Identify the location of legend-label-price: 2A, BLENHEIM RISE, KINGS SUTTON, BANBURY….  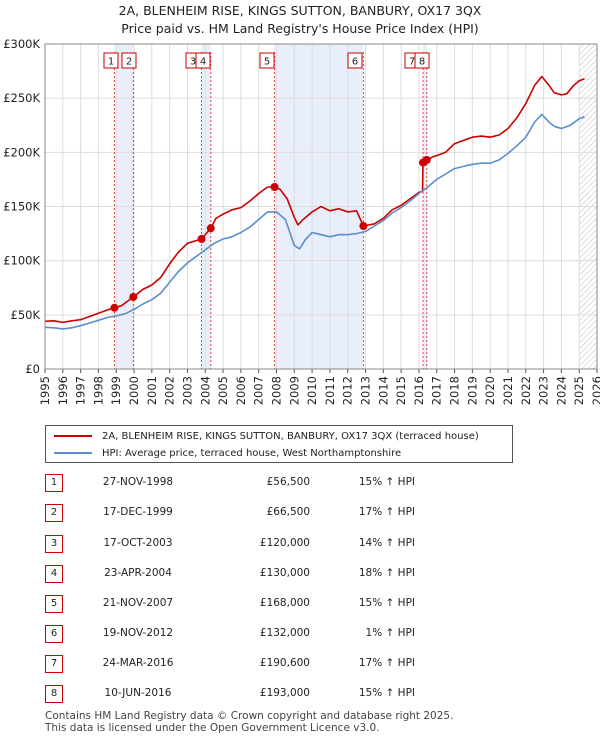
(290, 436).